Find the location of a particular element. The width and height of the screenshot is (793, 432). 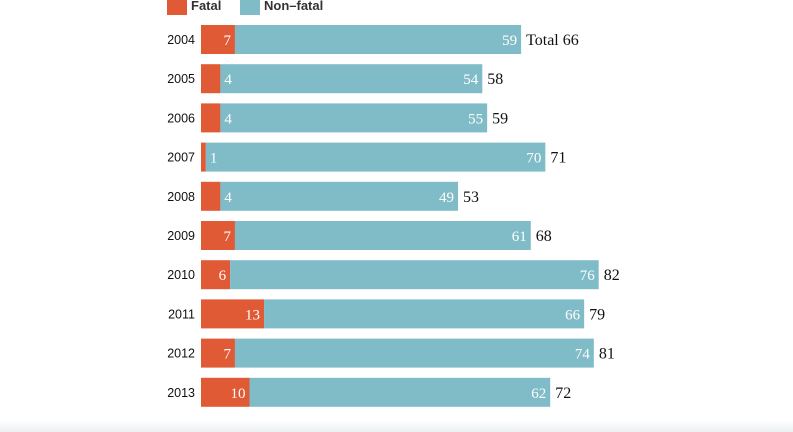

legend: Fatal Non–fatal is located at coordinates (245, 7).